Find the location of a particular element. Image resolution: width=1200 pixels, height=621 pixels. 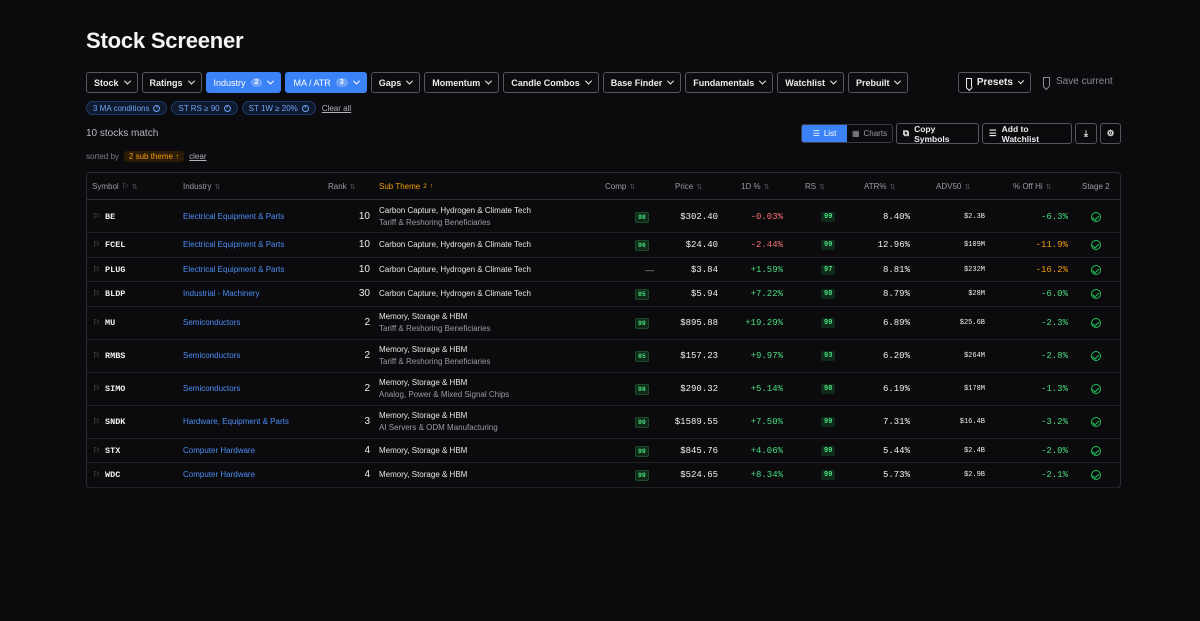

filter-gaps-button: Gaps is located at coordinates (395, 82).